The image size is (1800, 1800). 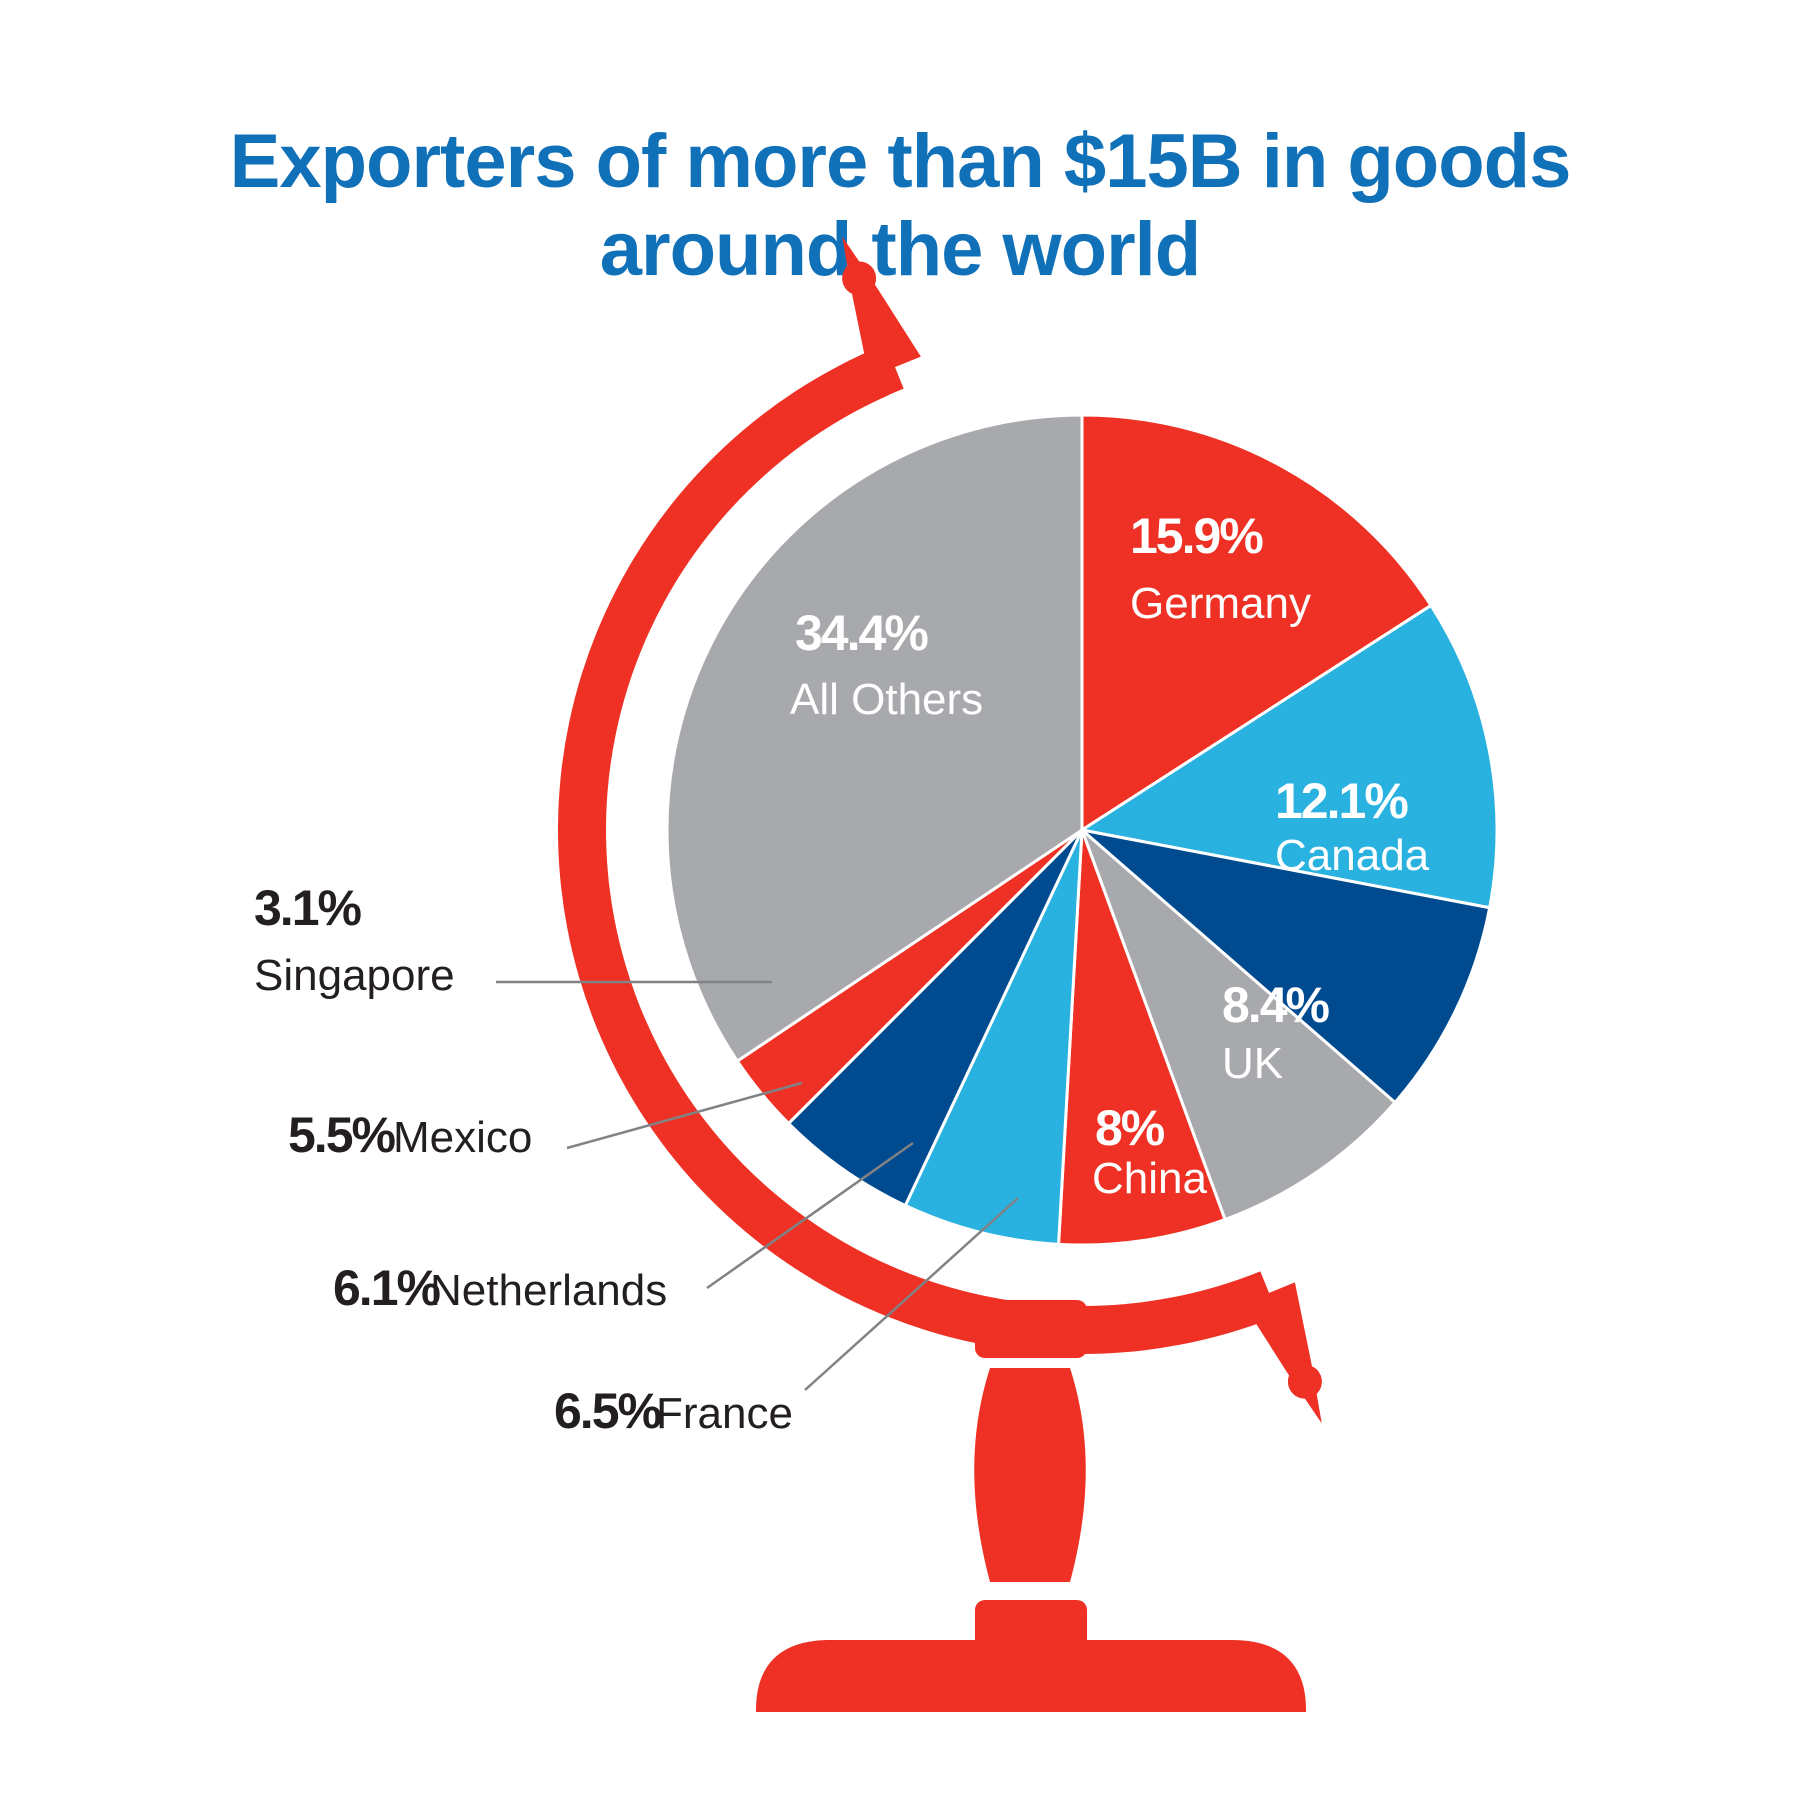 What do you see at coordinates (342, 1135) in the screenshot?
I see `data-label-mexico: 5.5%` at bounding box center [342, 1135].